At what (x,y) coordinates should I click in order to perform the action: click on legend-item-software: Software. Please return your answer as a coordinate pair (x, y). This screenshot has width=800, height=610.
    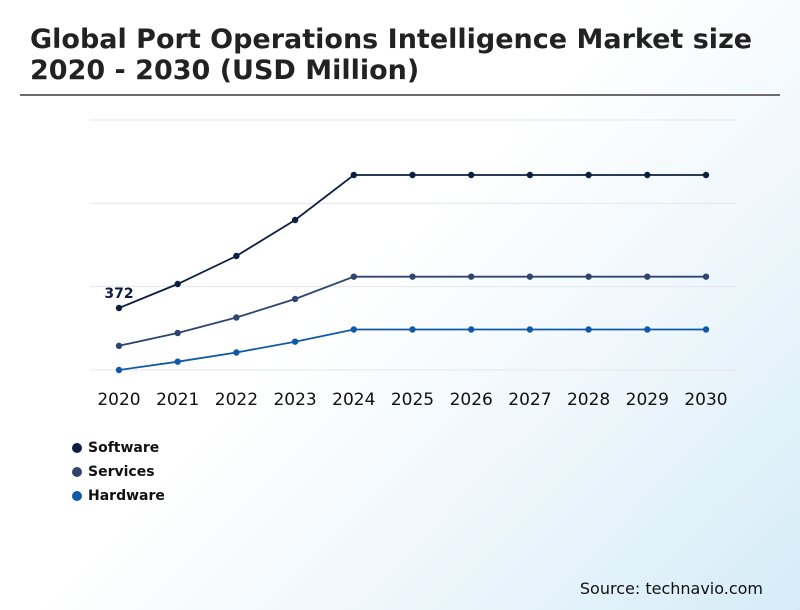
    Looking at the image, I should click on (118, 448).